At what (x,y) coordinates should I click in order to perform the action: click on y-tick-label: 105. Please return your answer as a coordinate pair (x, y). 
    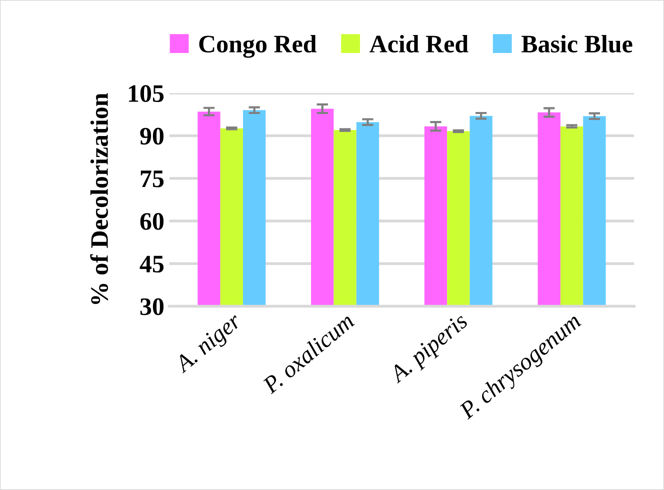
    Looking at the image, I should click on (146, 93).